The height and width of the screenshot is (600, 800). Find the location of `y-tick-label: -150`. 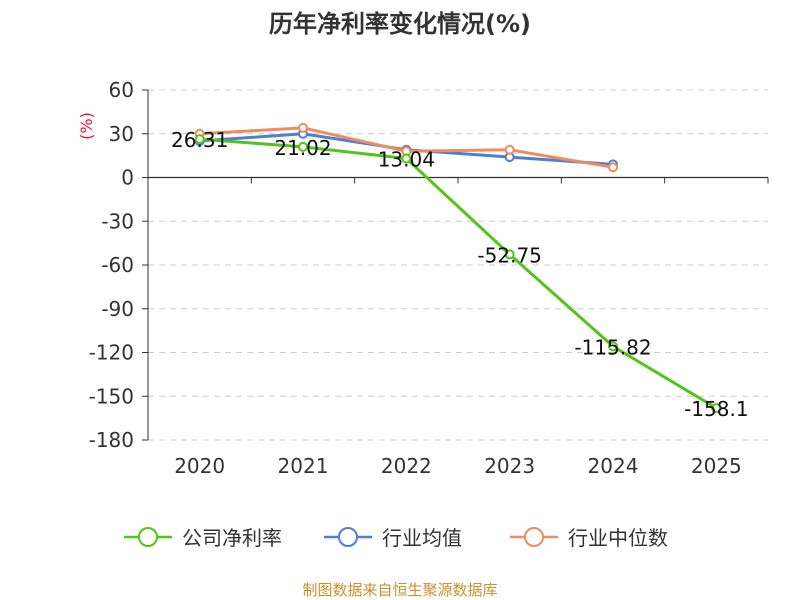

y-tick-label: -150 is located at coordinates (111, 396).